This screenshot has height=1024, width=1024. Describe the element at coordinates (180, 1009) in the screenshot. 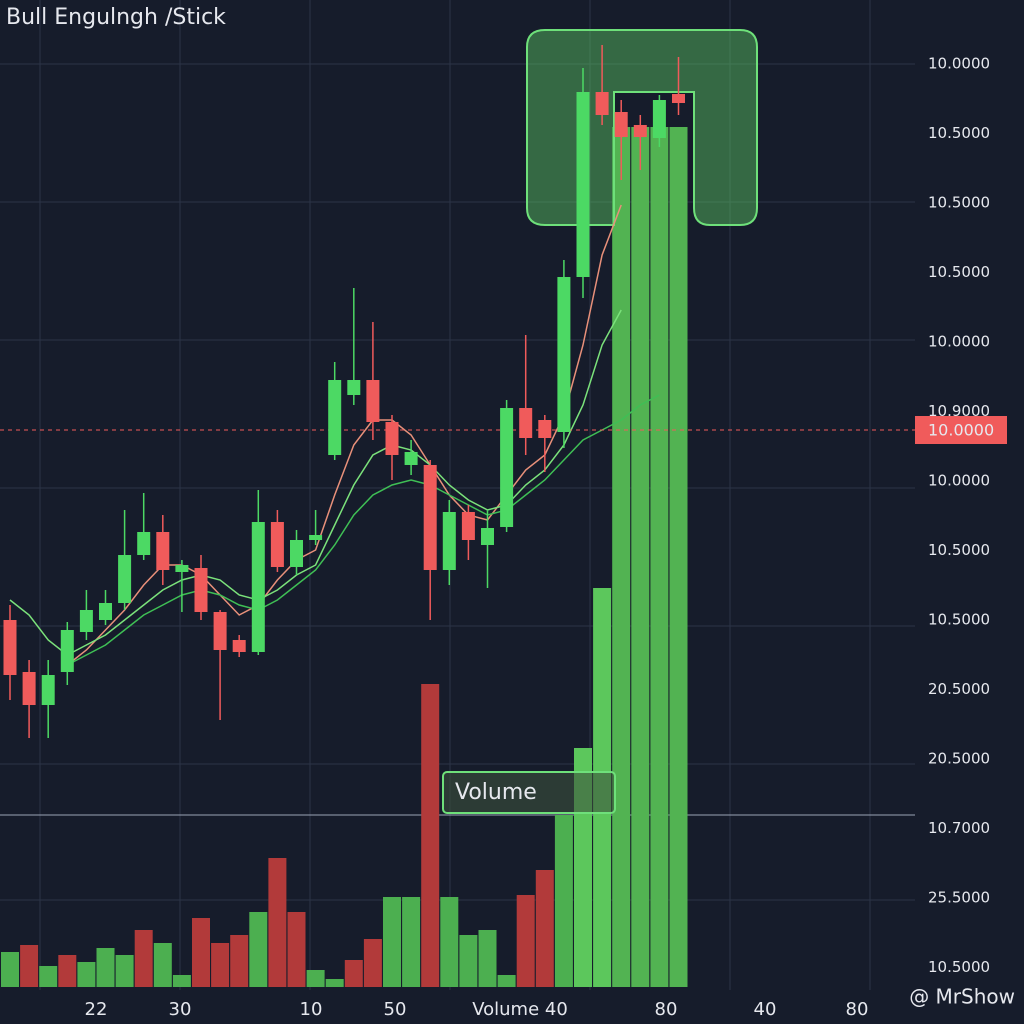

I see `x-axis-label: 30` at that location.